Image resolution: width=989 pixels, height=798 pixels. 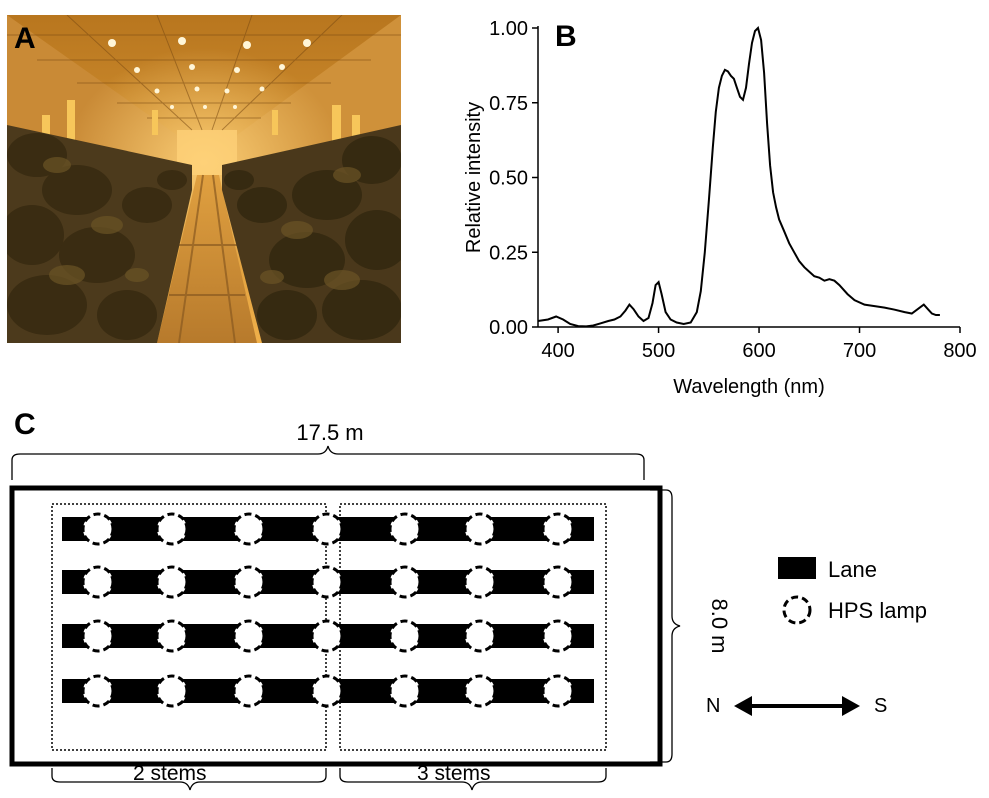 What do you see at coordinates (658, 351) in the screenshot?
I see `x-tick-label: 500` at bounding box center [658, 351].